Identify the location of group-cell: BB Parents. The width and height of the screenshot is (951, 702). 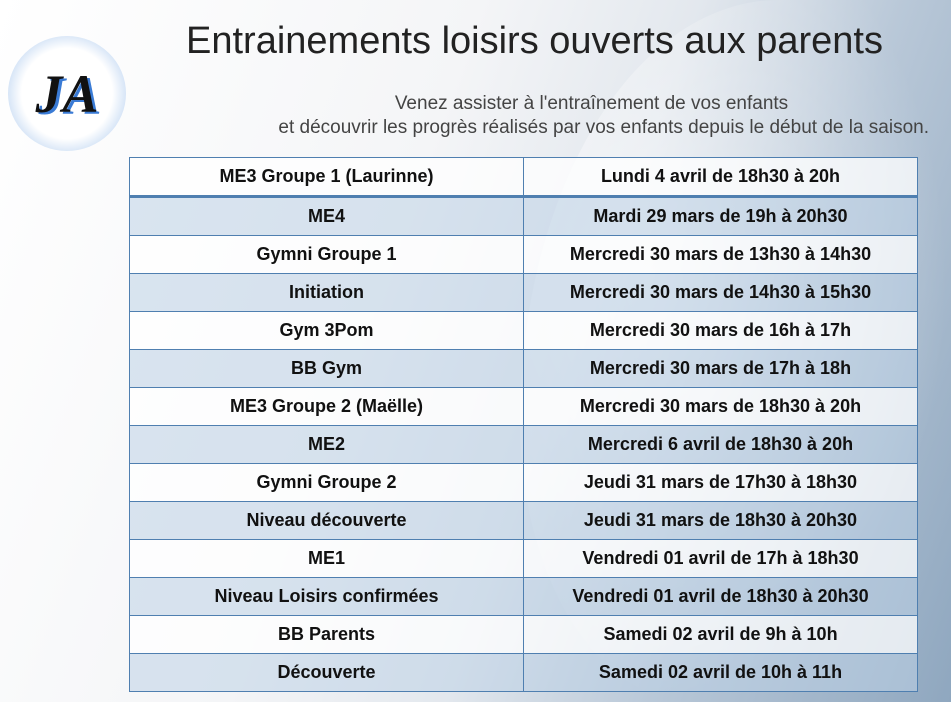
(326, 634).